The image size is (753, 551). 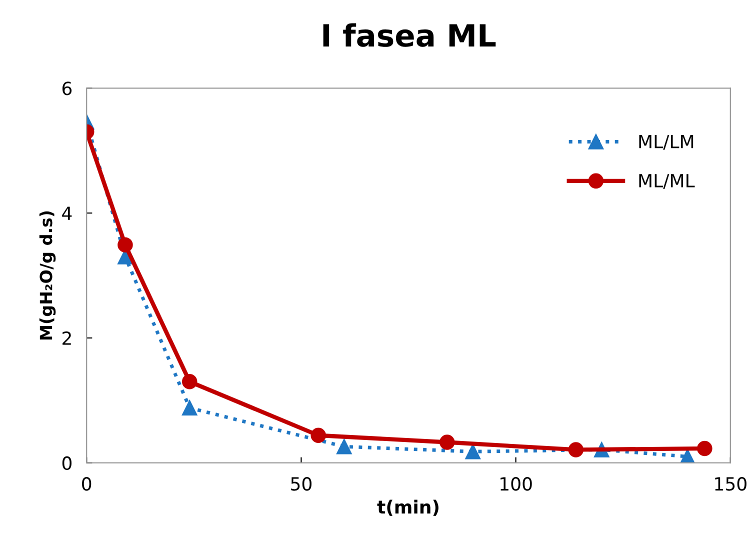 I want to click on y-tick-label: 2, so click(x=66, y=338).